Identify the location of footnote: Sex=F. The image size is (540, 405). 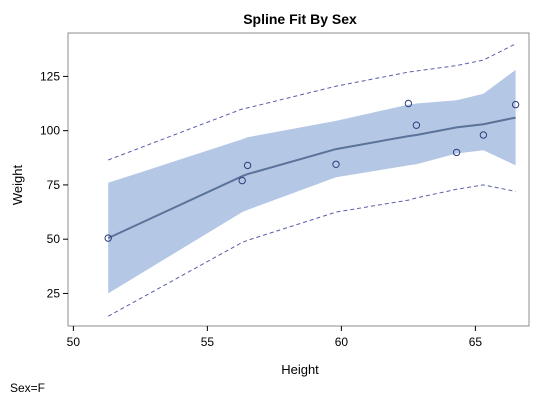
(28, 388).